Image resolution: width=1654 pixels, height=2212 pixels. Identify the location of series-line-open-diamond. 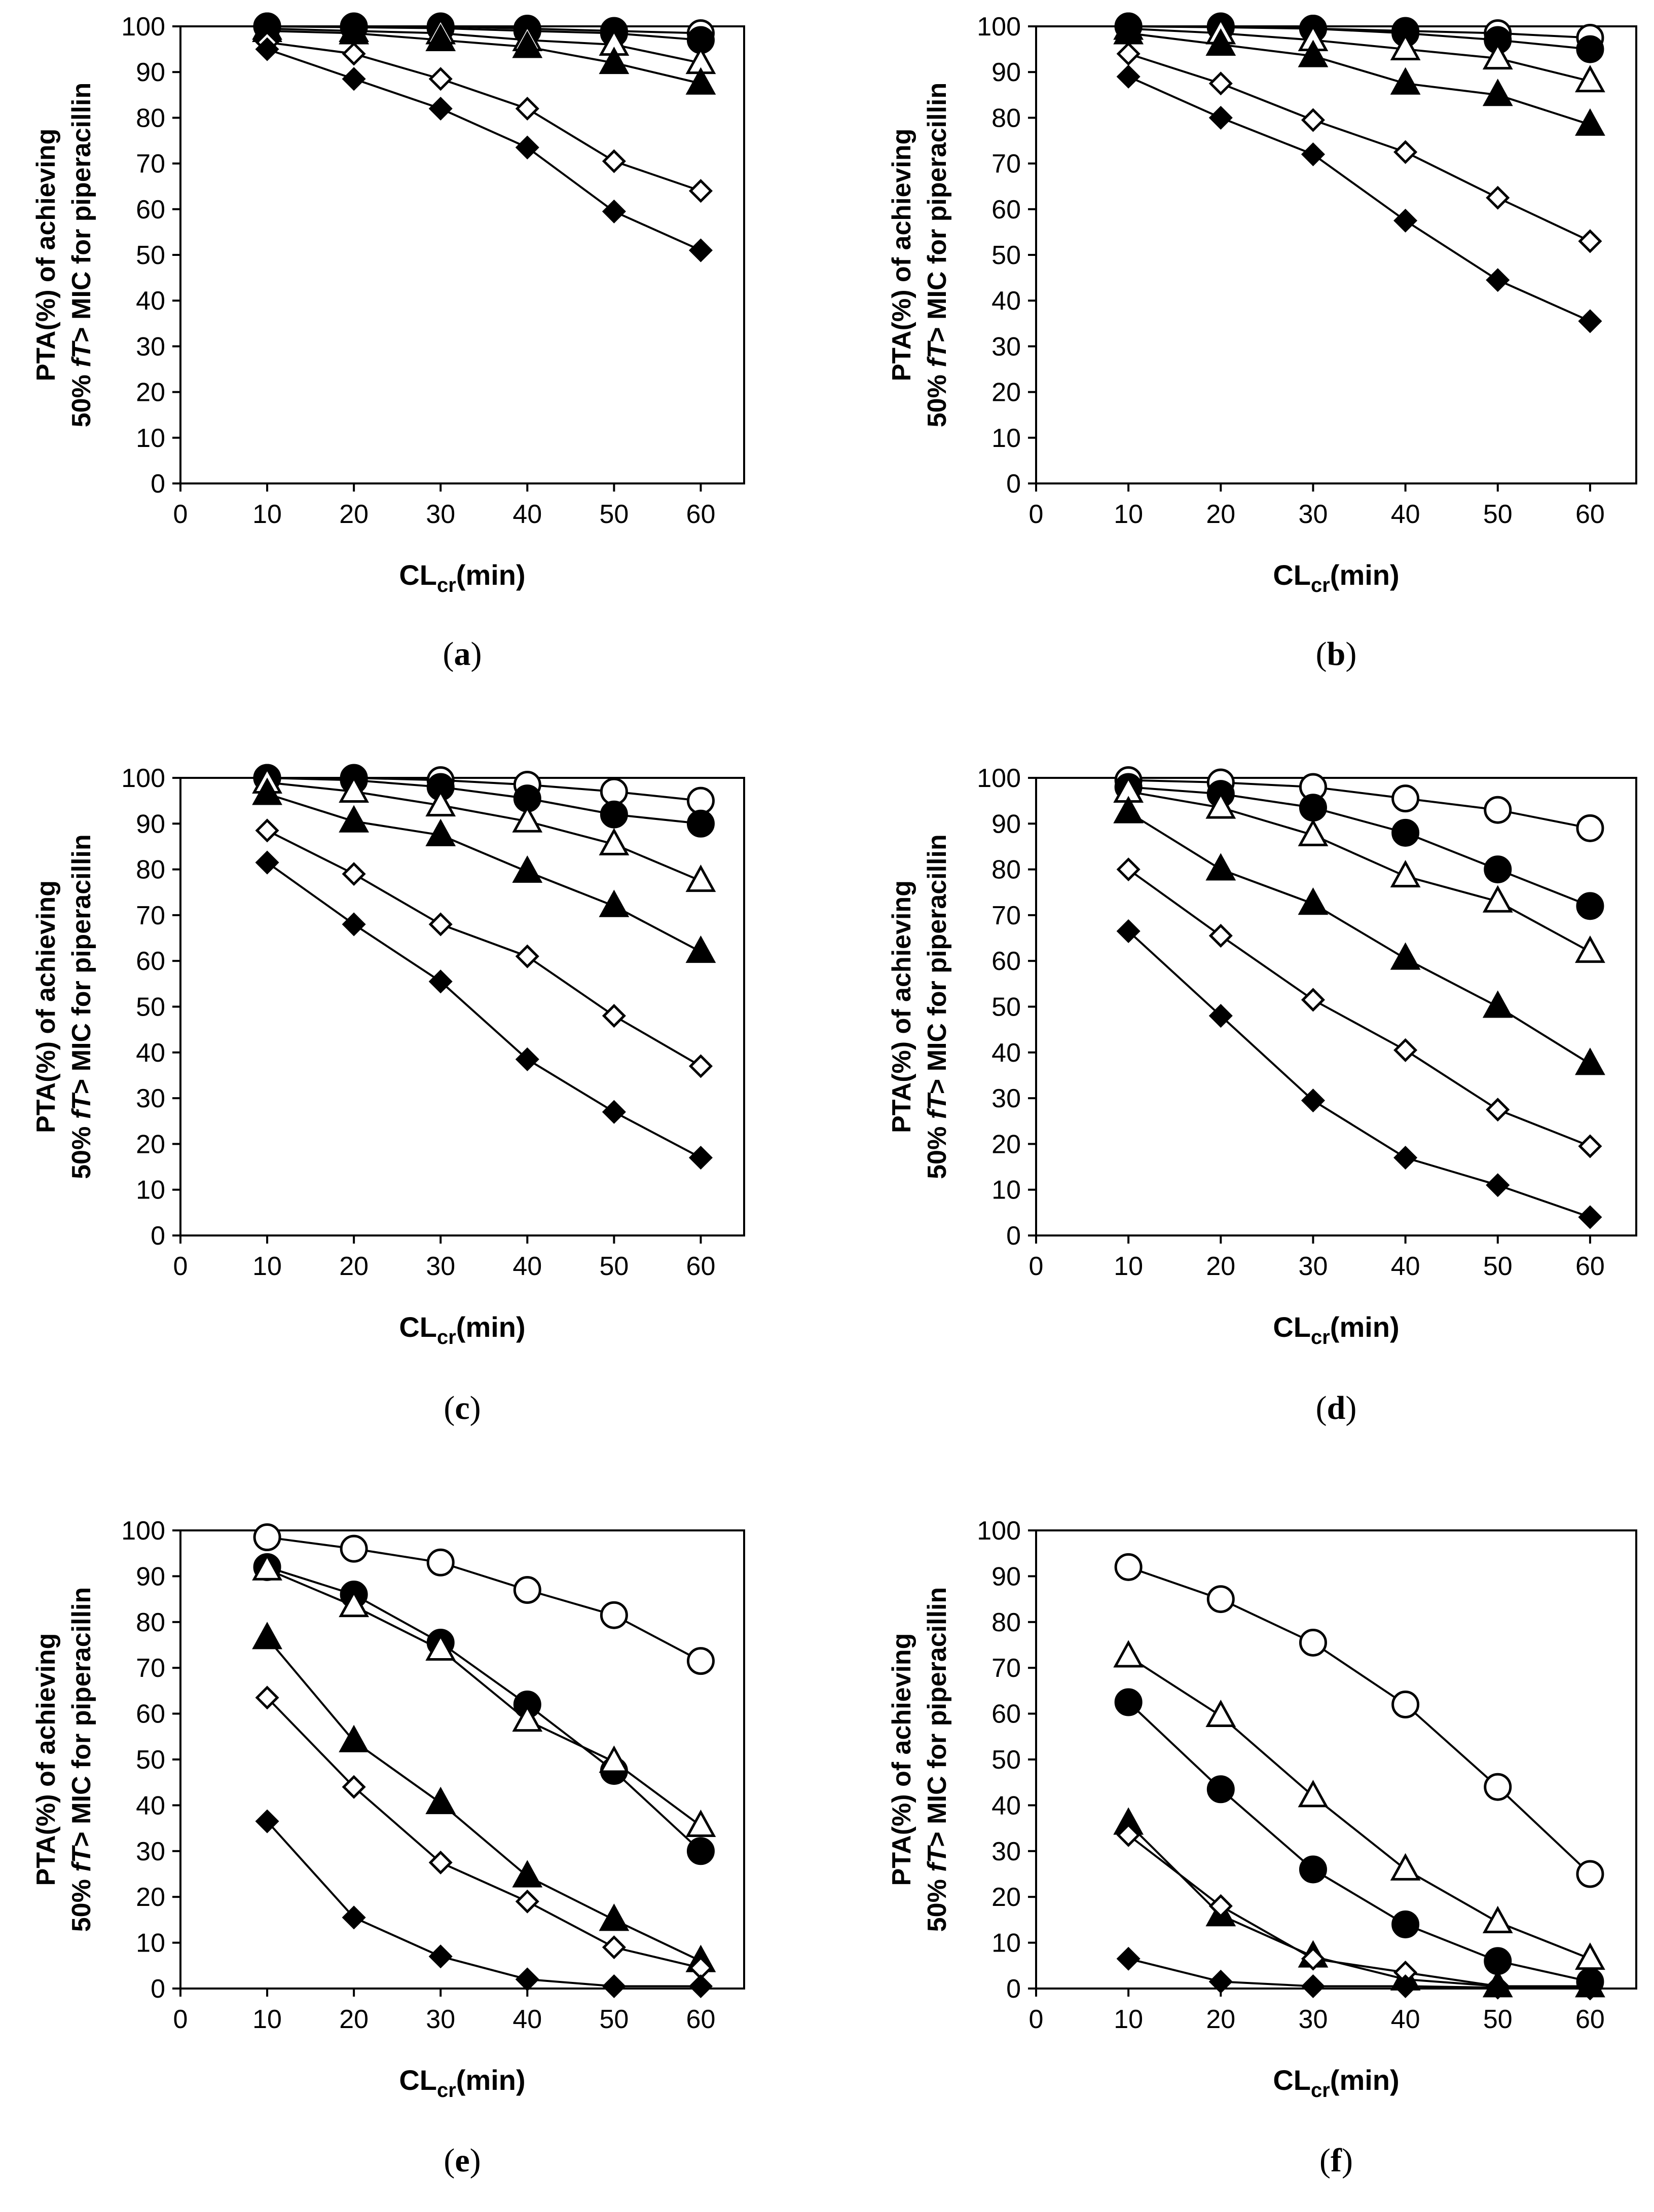
(484, 116).